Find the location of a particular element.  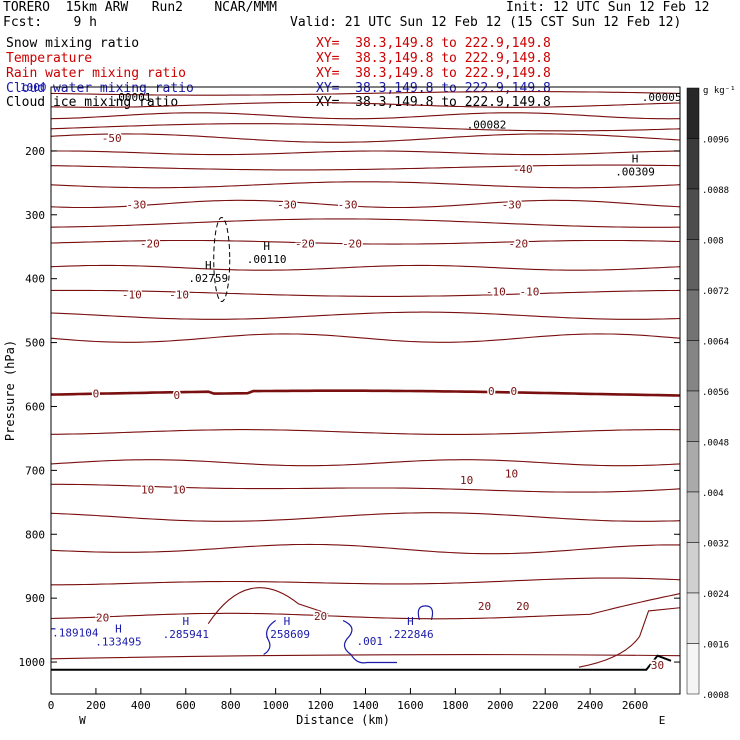

field-value-label: .189104 is located at coordinates (75, 632).